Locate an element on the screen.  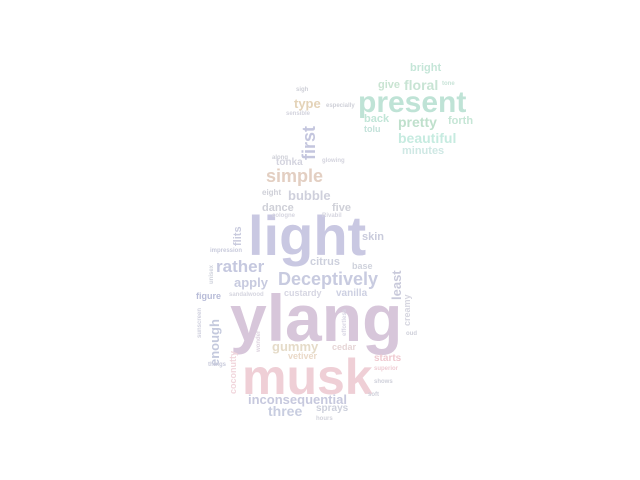
word-present: present is located at coordinates (412, 102).